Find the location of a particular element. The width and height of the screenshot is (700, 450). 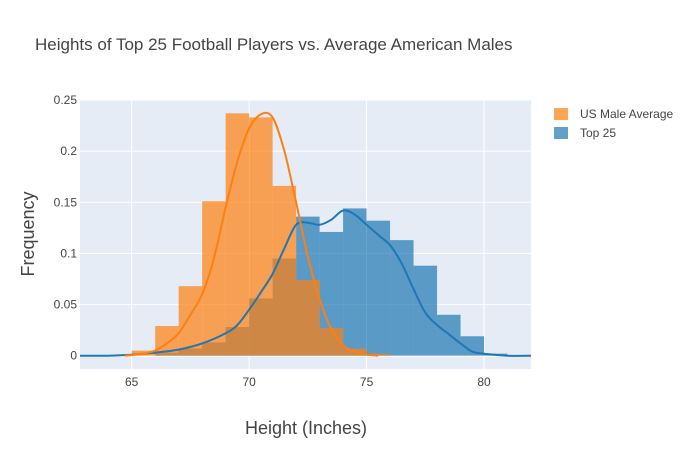

x-tick-label: 65 is located at coordinates (132, 382).